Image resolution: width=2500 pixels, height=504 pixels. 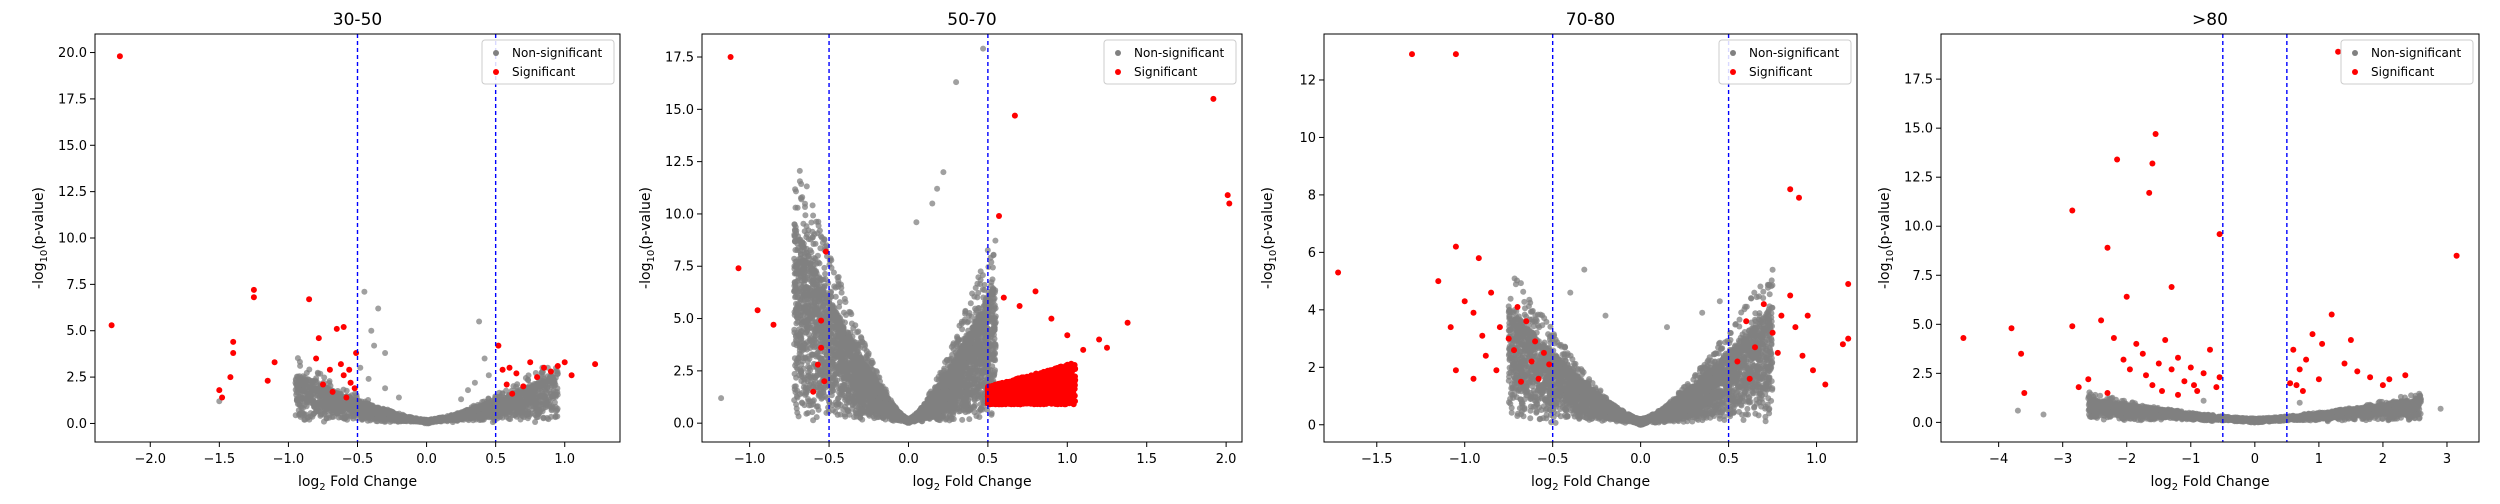 I want to click on legend-entry: Non-significant, so click(x=557, y=53).